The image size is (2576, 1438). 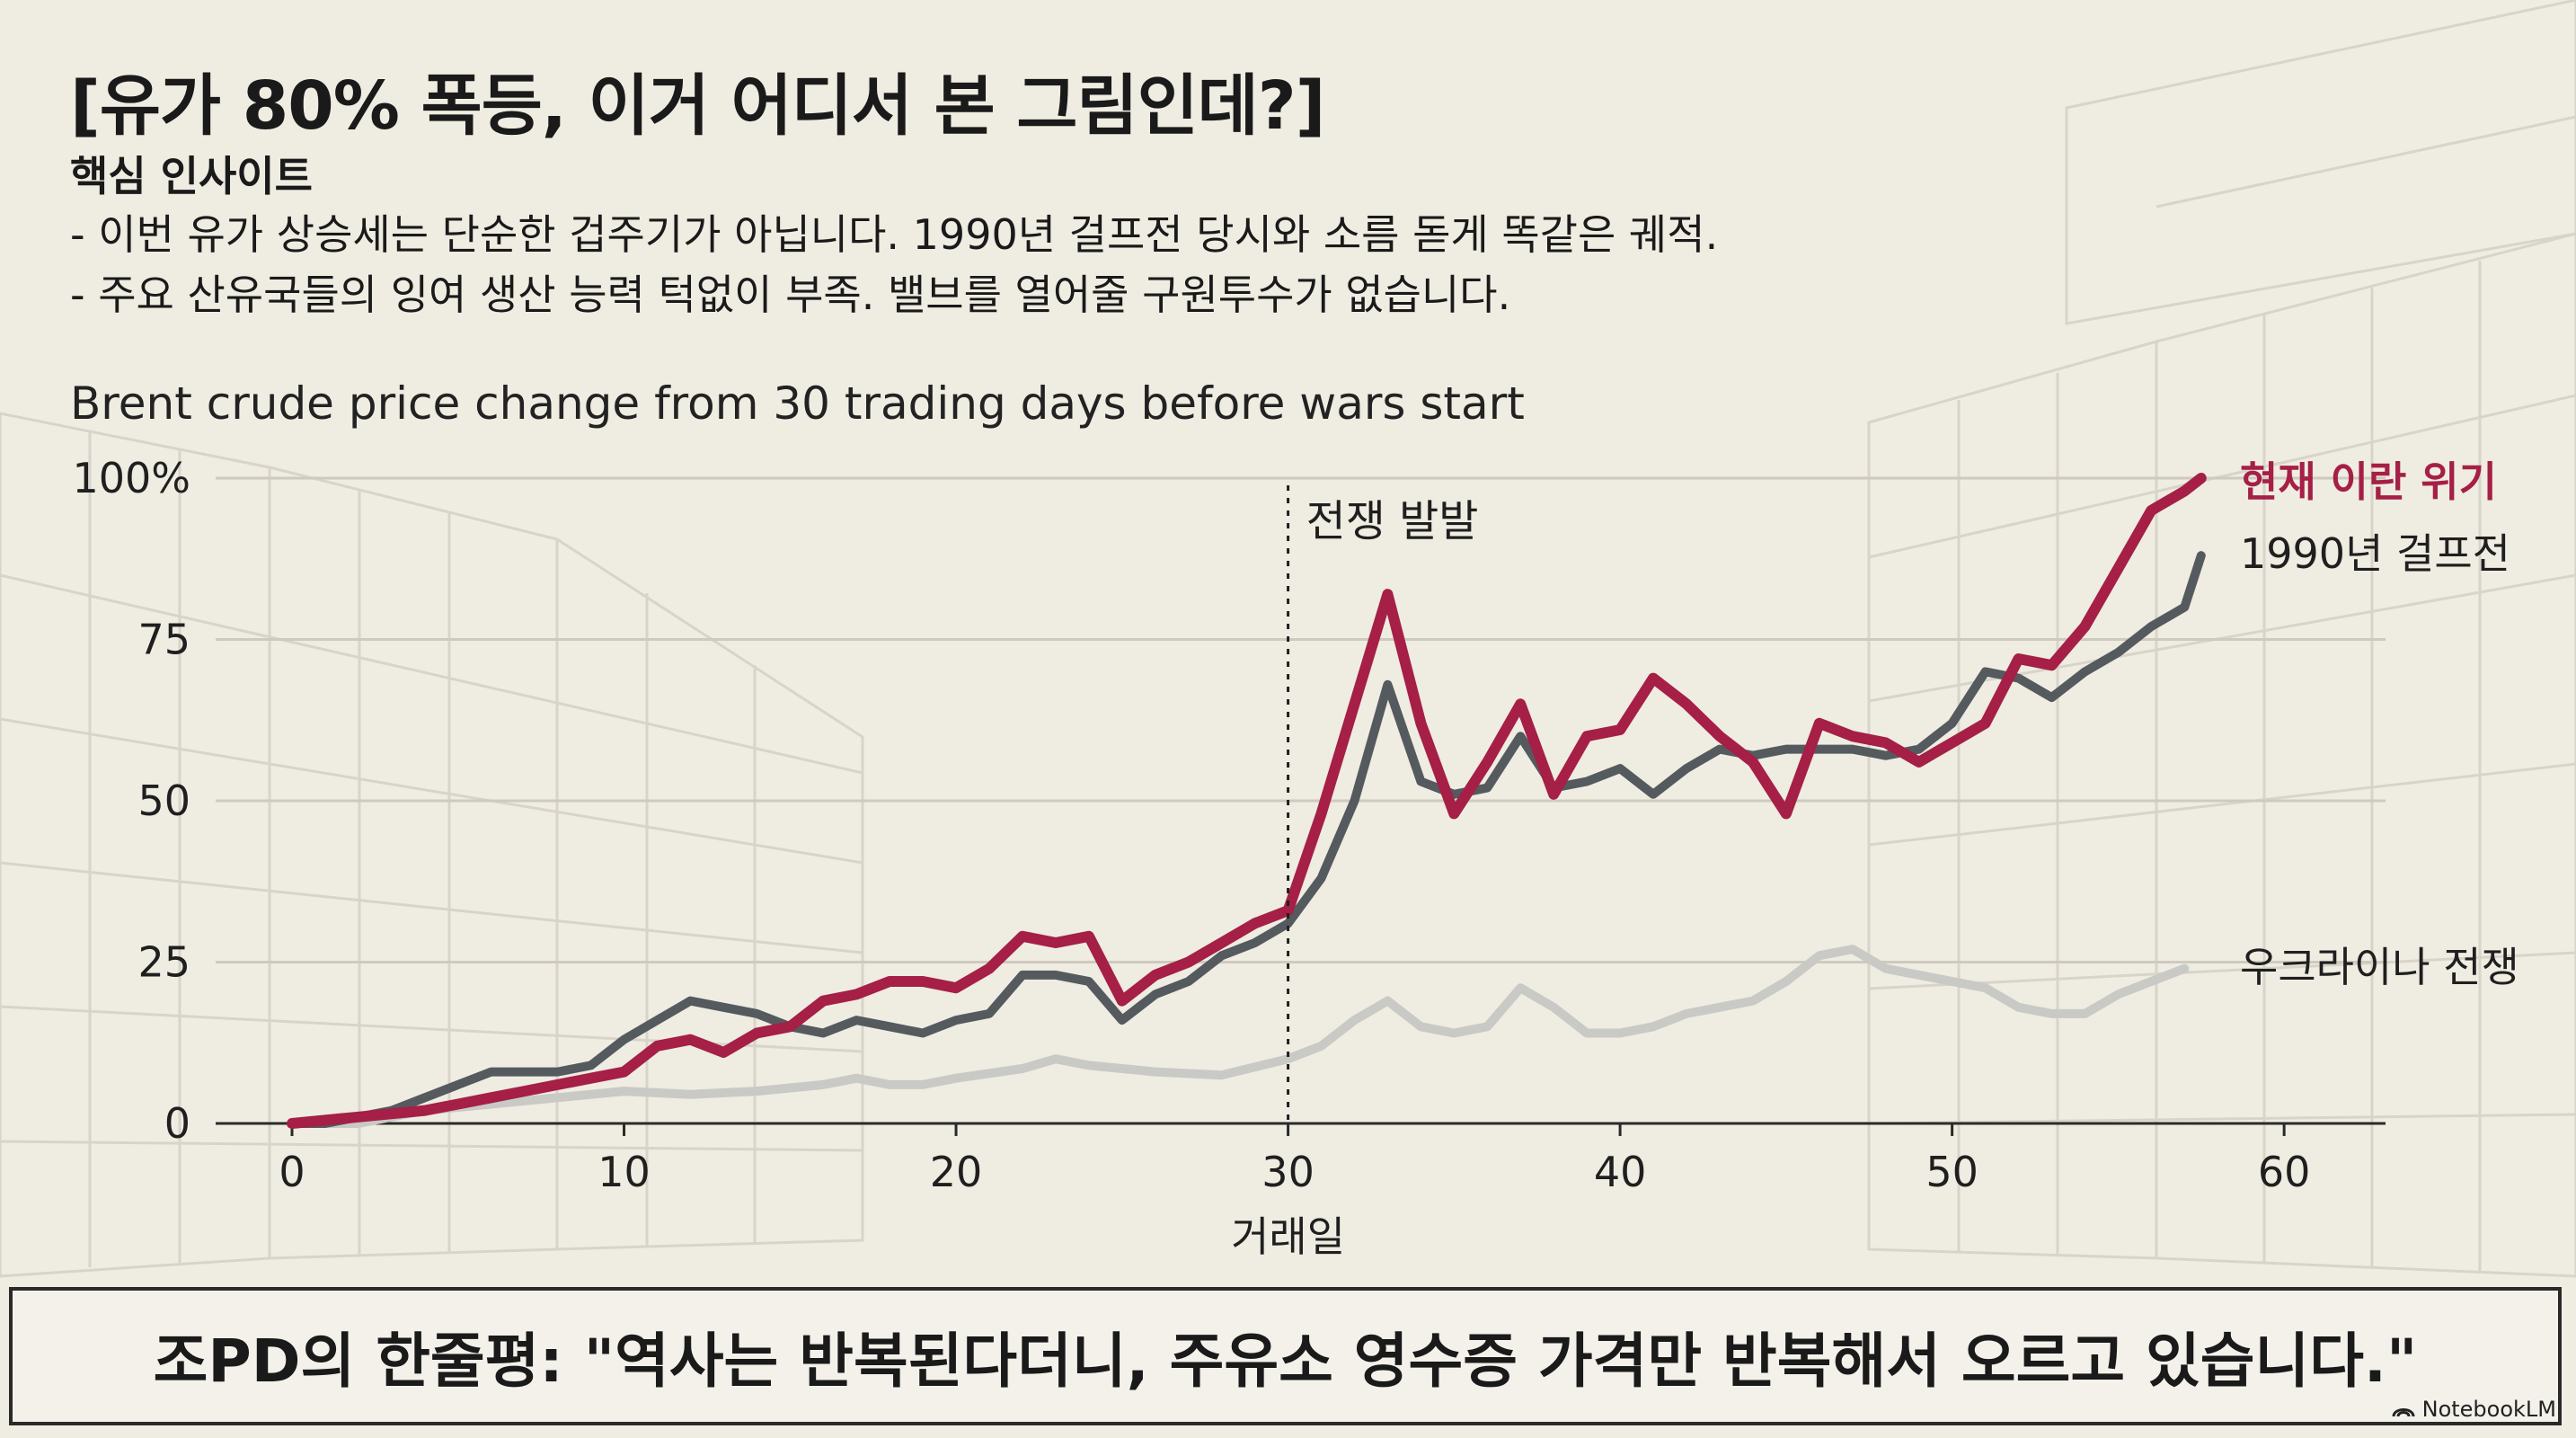 I want to click on y-tick-label: 0, so click(x=177, y=1123).